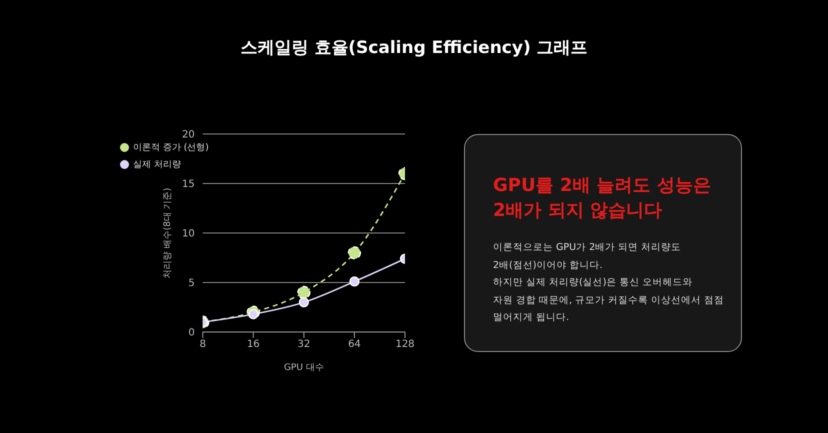 The width and height of the screenshot is (828, 433). I want to click on x-axis-title: GPU 대수, so click(304, 368).